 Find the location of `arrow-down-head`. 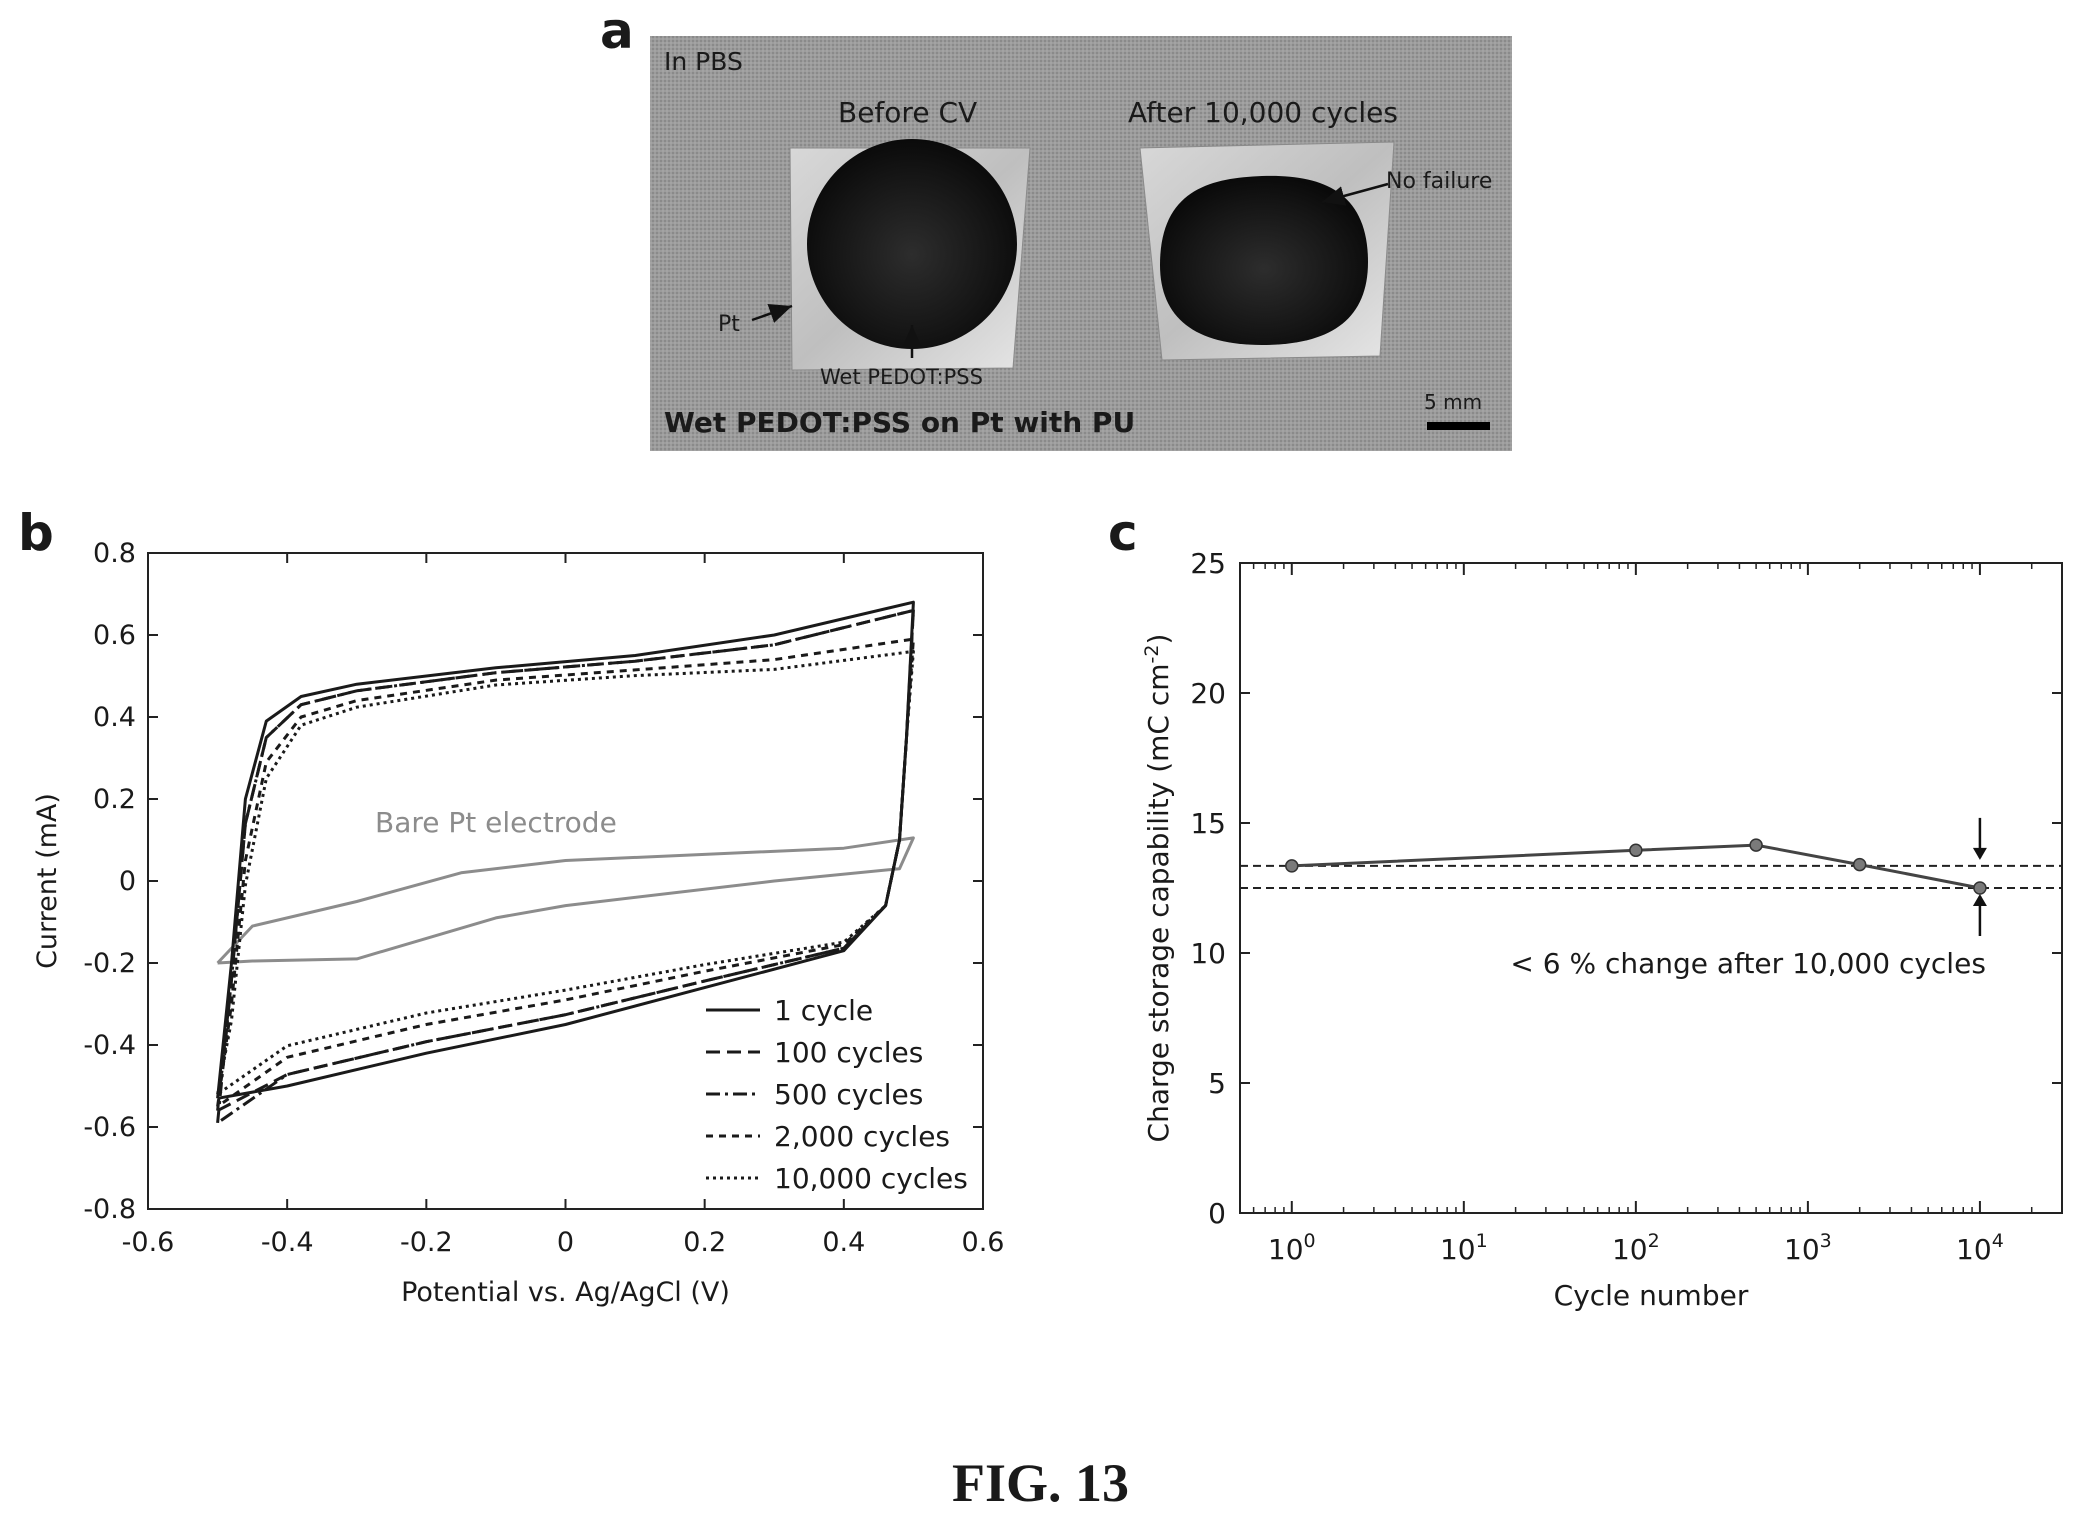

arrow-down-head is located at coordinates (1979, 853).